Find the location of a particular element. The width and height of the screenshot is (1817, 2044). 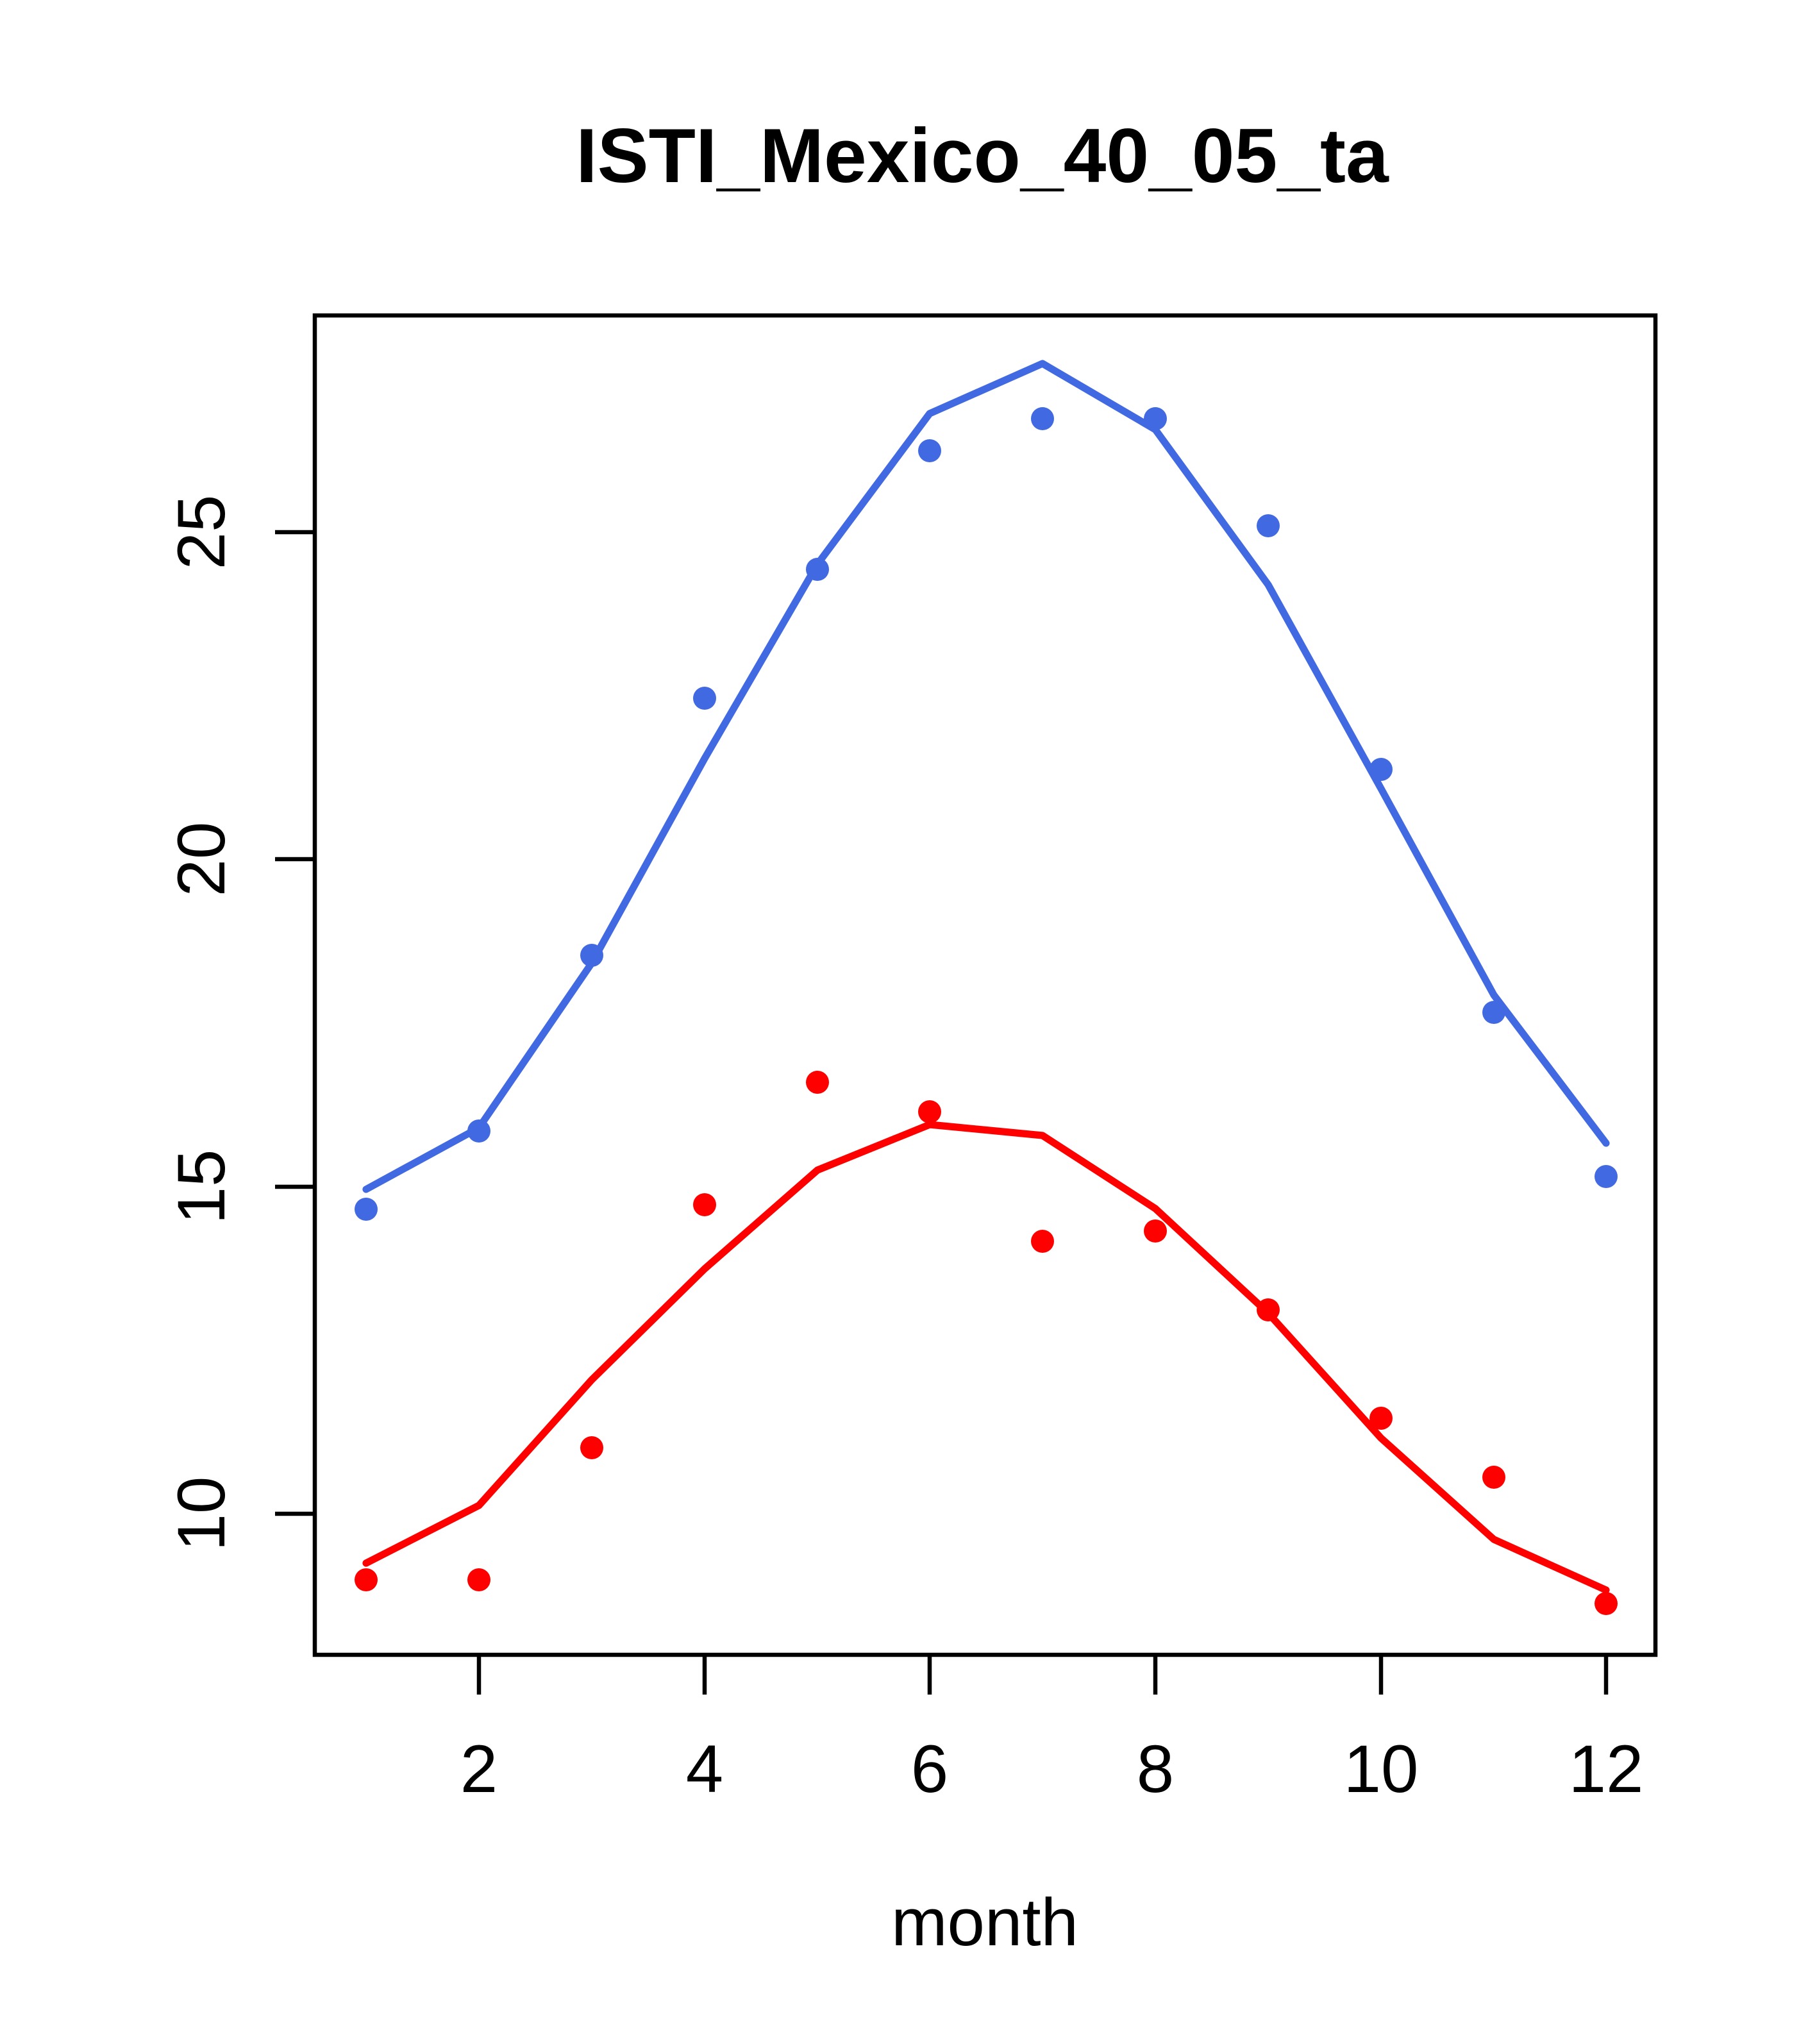

svg-text: 25 is located at coordinates (201, 532).